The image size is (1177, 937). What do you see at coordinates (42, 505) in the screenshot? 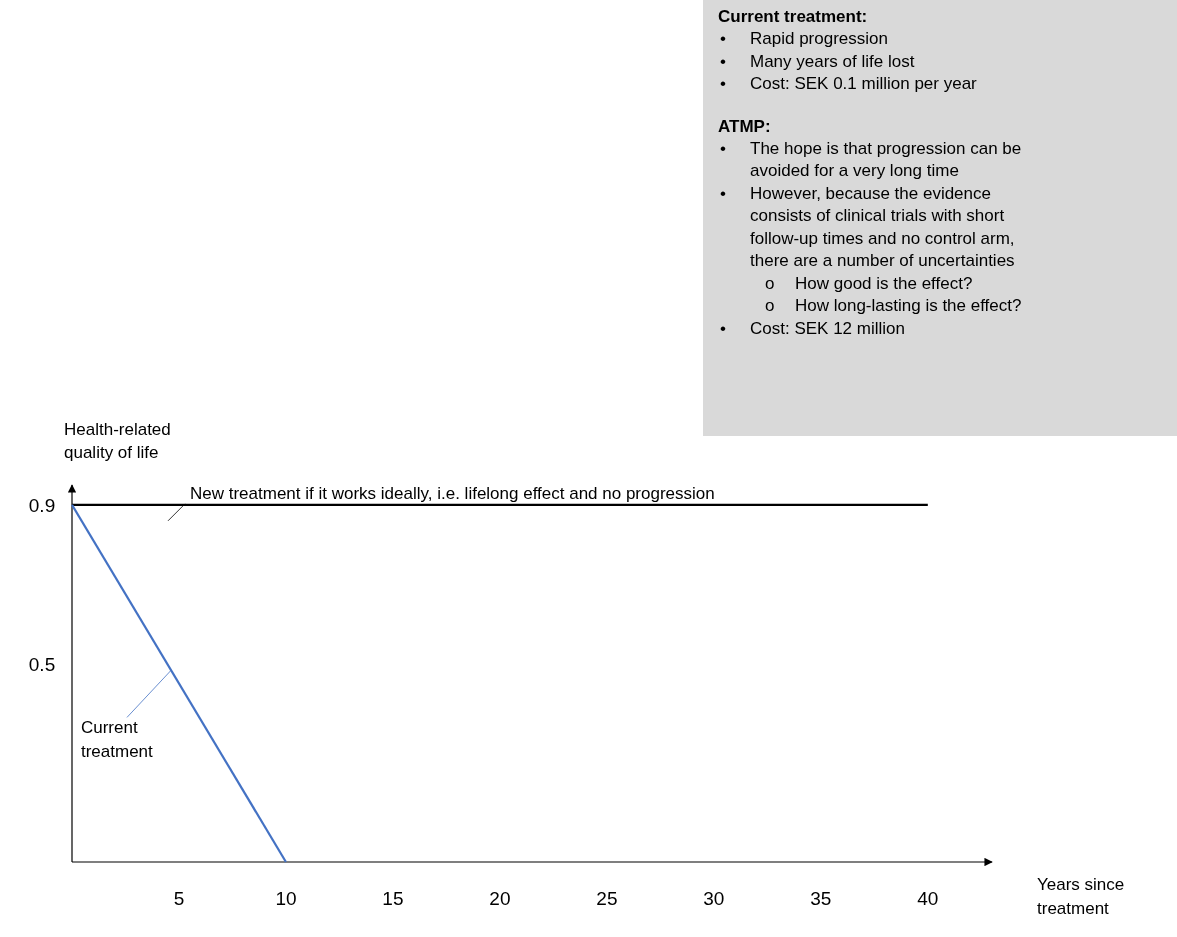
I see `y-tick-label: 0.9` at bounding box center [42, 505].